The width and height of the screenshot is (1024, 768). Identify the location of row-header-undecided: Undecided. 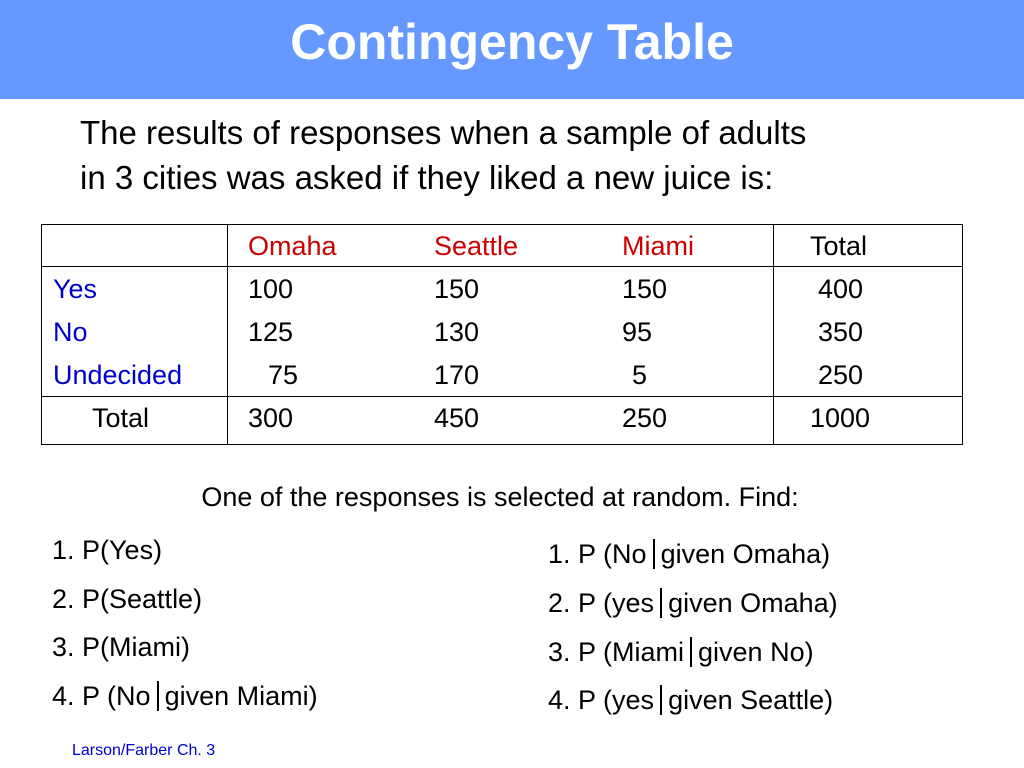
(118, 375).